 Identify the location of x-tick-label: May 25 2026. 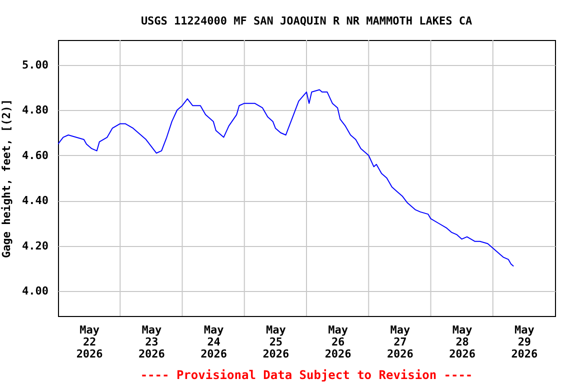
(276, 342).